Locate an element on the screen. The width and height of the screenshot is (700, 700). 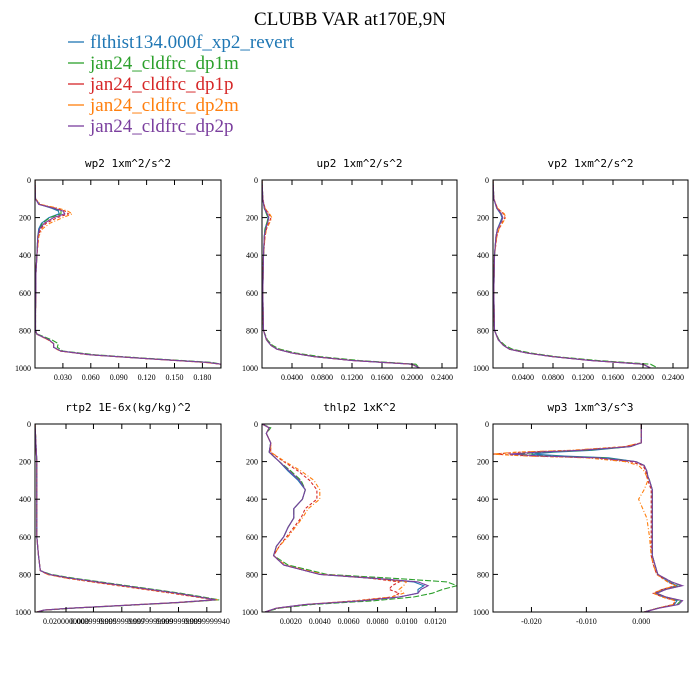
x-tick-label: 0.060 is located at coordinates (91, 377).